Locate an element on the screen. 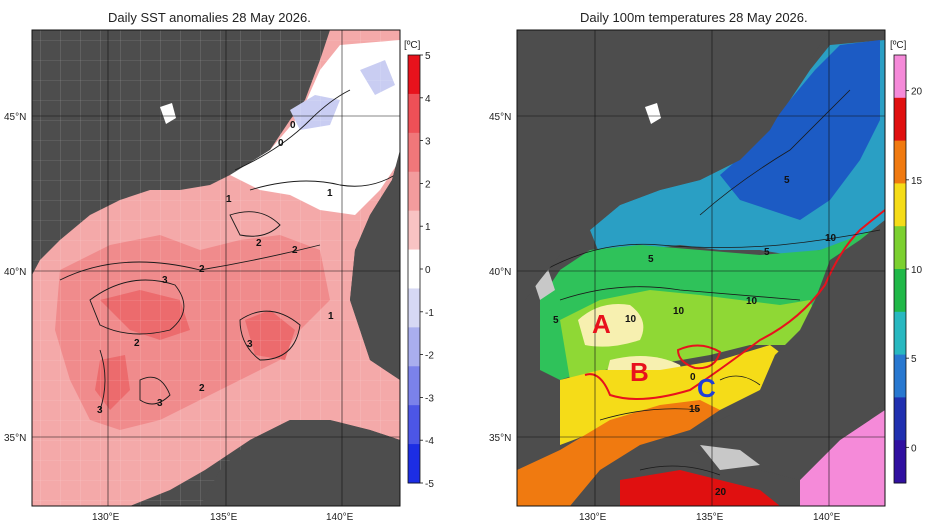 Image resolution: width=933 pixels, height=526 pixels. temp-zone-coldest is located at coordinates (800, 130).